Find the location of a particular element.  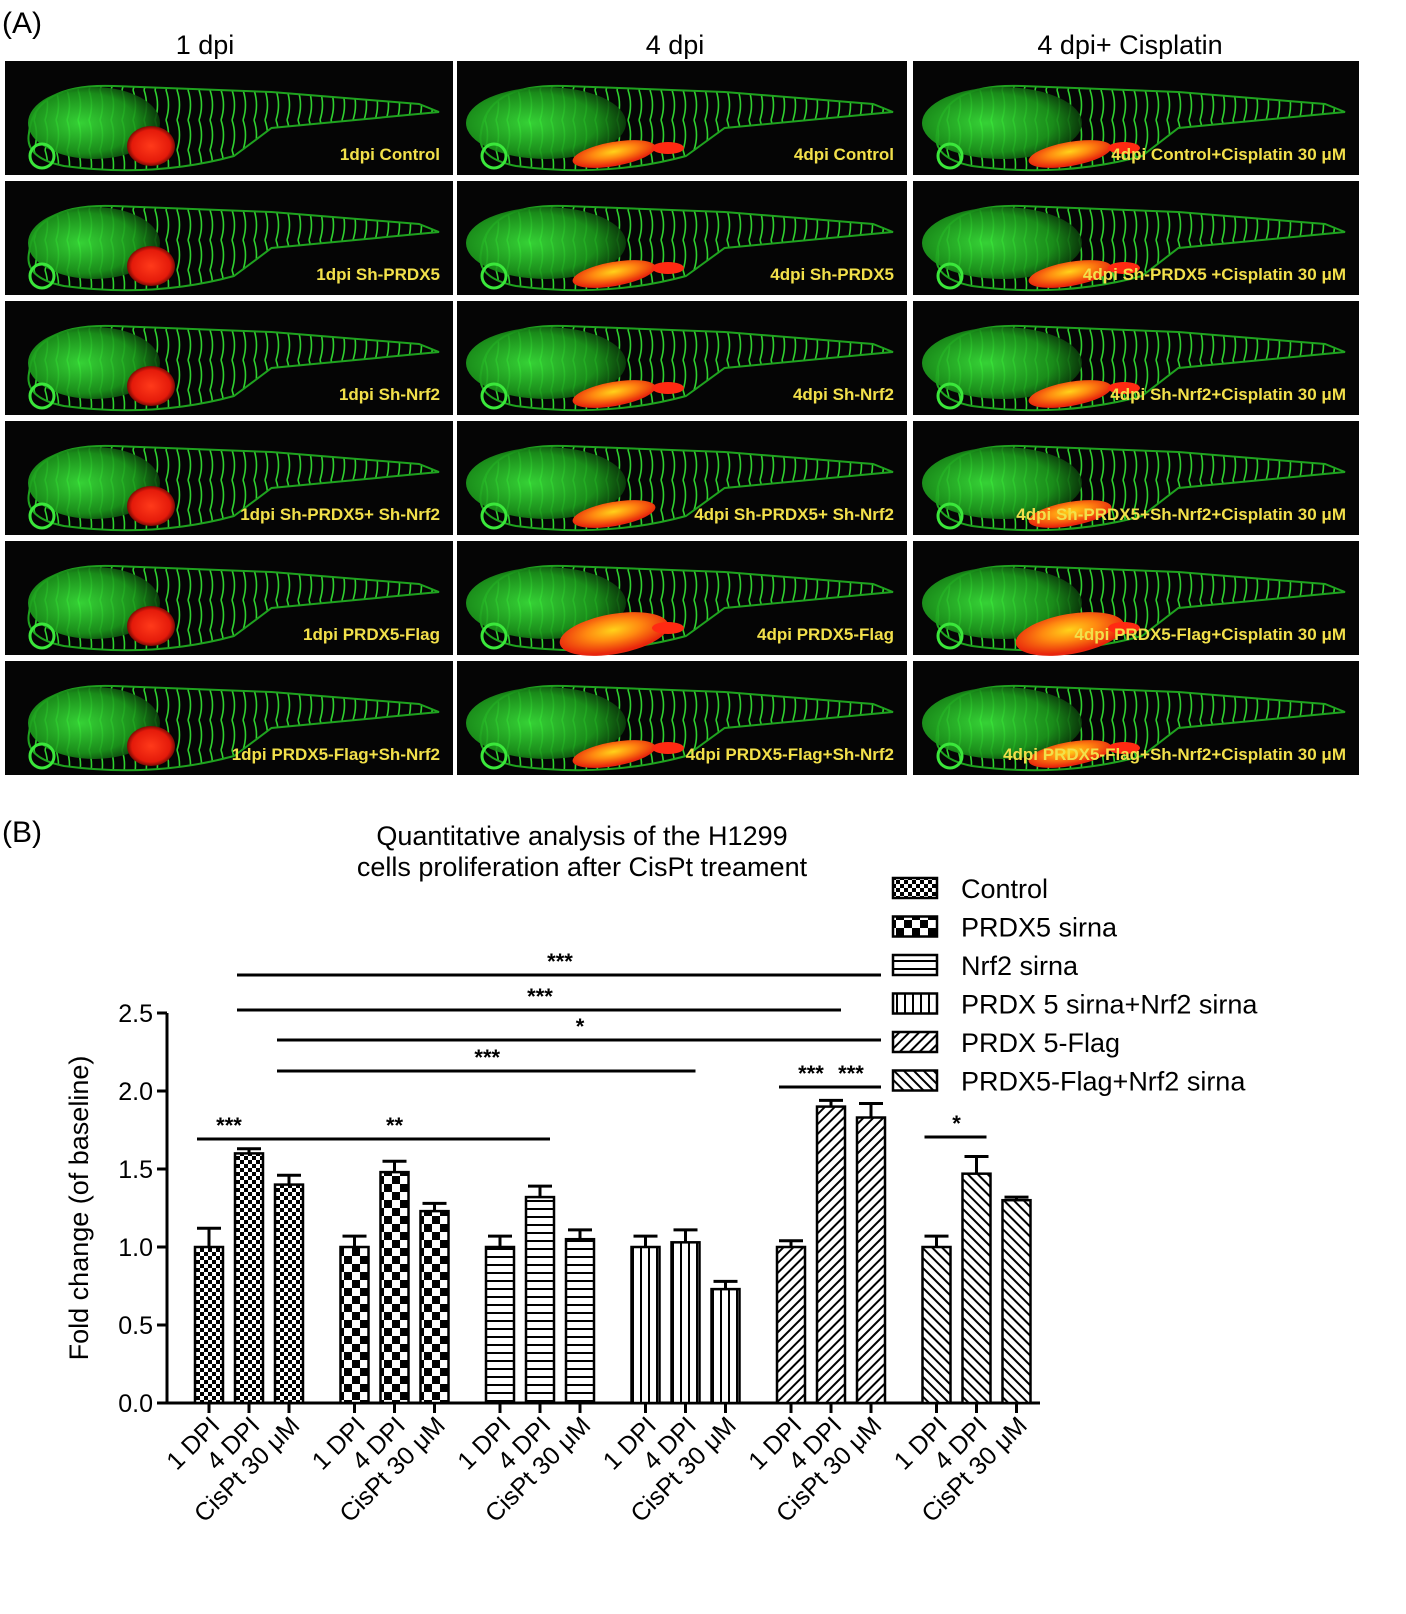

y-tick-label: 1.5 is located at coordinates (135, 1170).